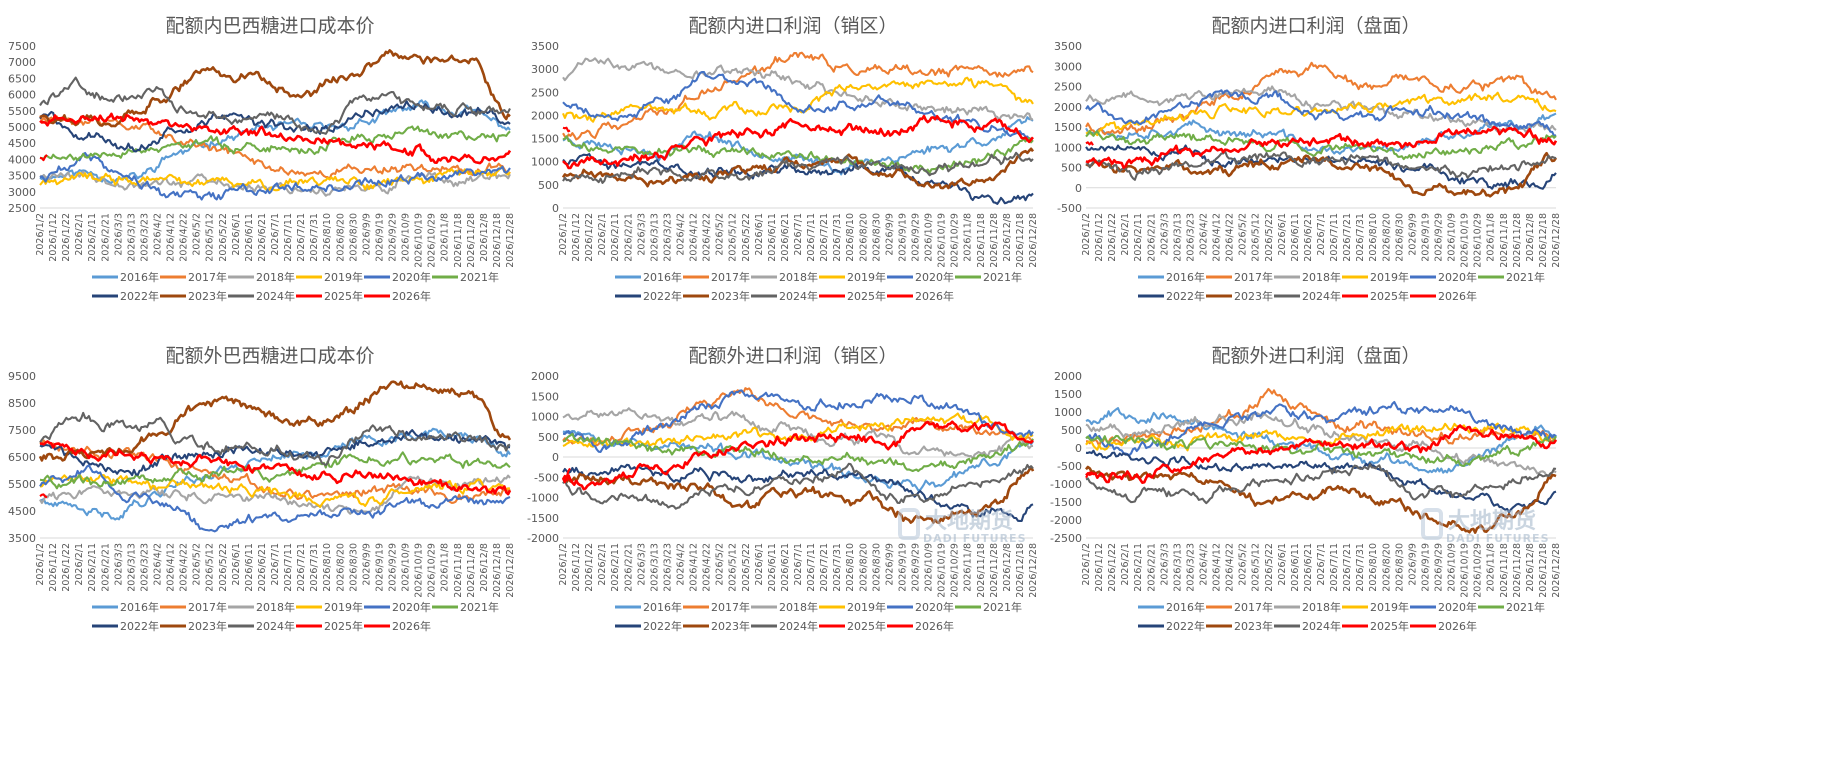 The width and height of the screenshot is (1846, 760). Describe the element at coordinates (1066, 502) in the screenshot. I see `y-tick-label: -1500` at that location.